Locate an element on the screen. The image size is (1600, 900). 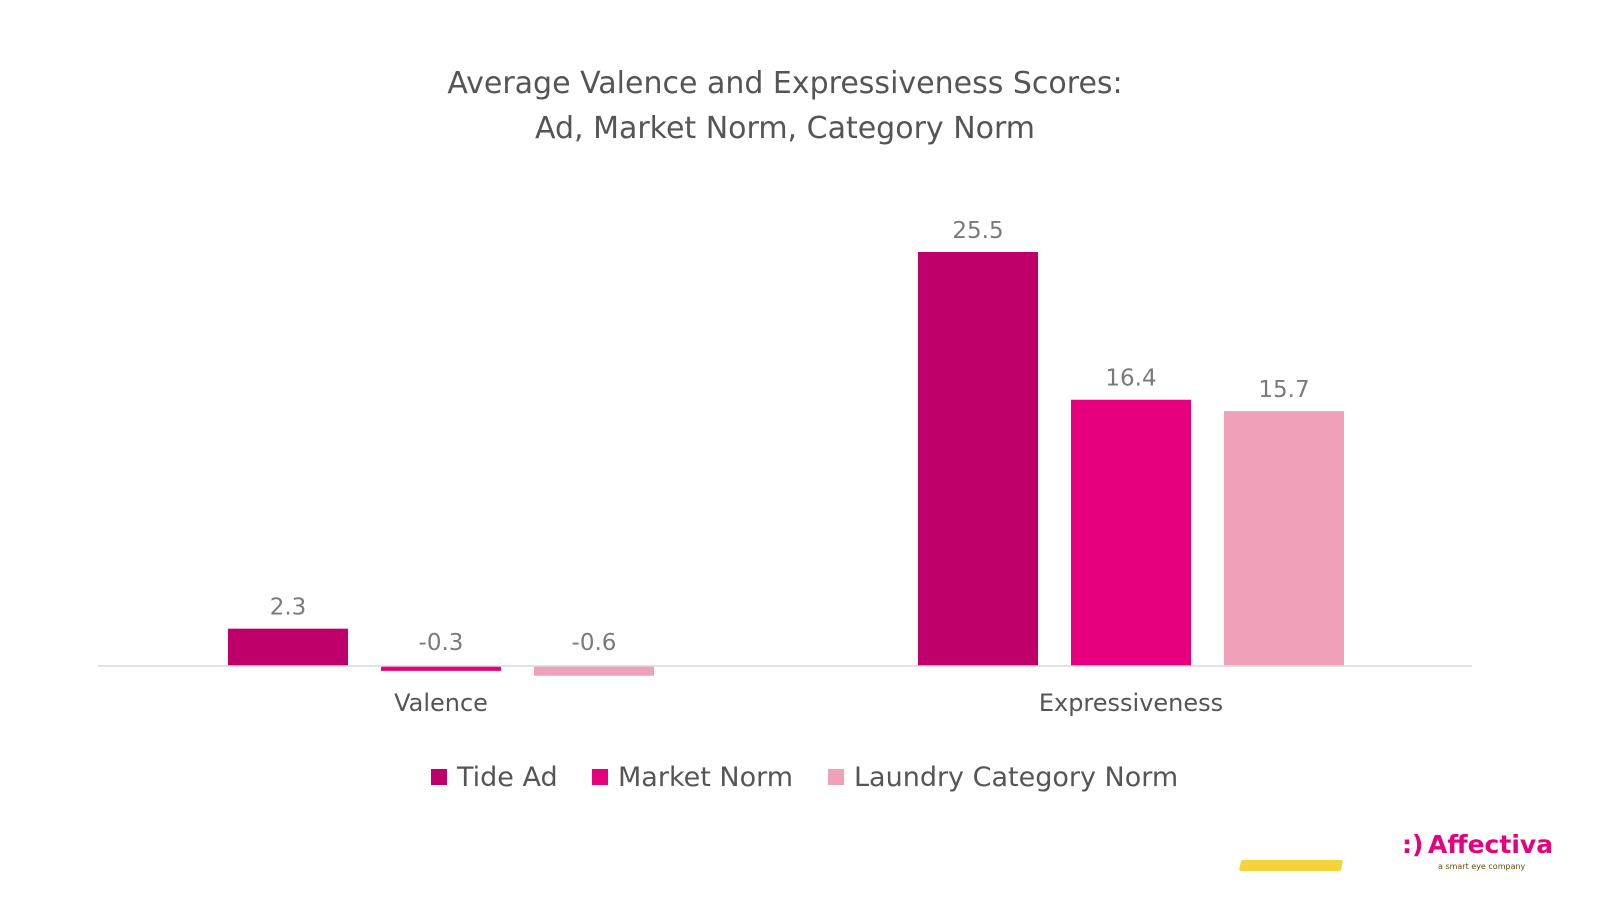
bar-expressiveness-laundry-category-norm is located at coordinates (1284, 538).